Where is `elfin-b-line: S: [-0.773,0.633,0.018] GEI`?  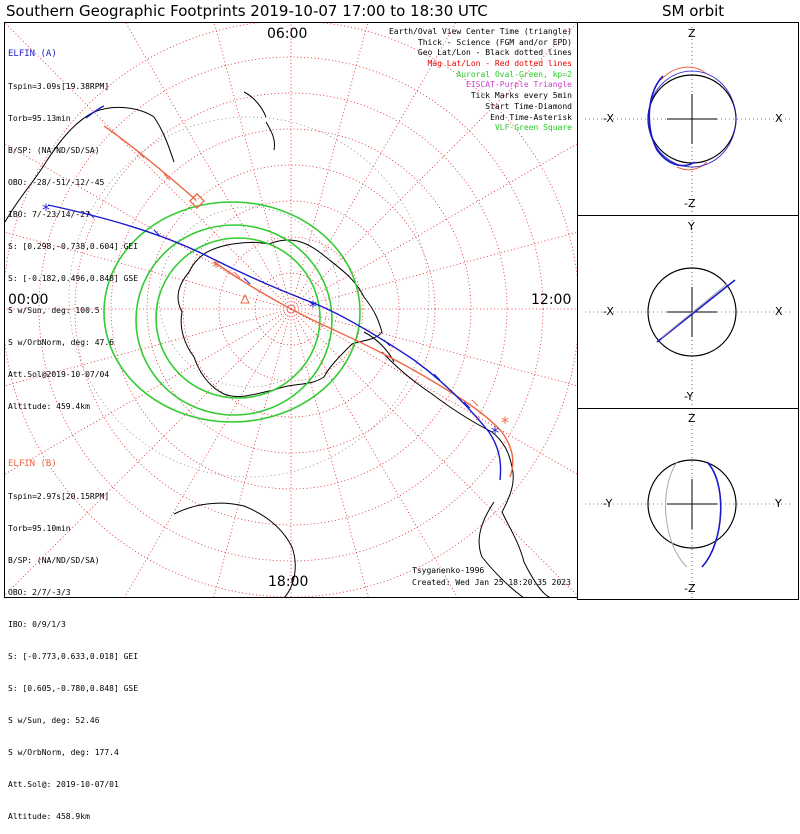 elfin-b-line: S: [-0.773,0.633,0.018] GEI is located at coordinates (73, 656).